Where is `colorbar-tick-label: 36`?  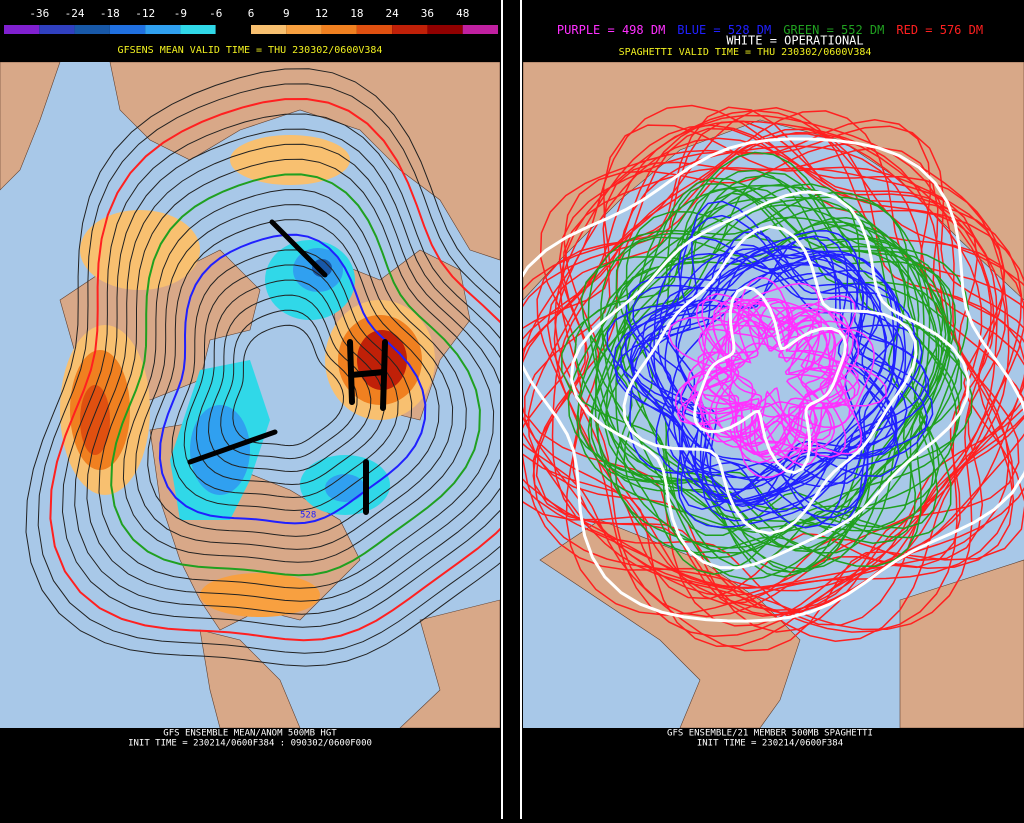
colorbar-tick-label: 36 is located at coordinates (427, 13).